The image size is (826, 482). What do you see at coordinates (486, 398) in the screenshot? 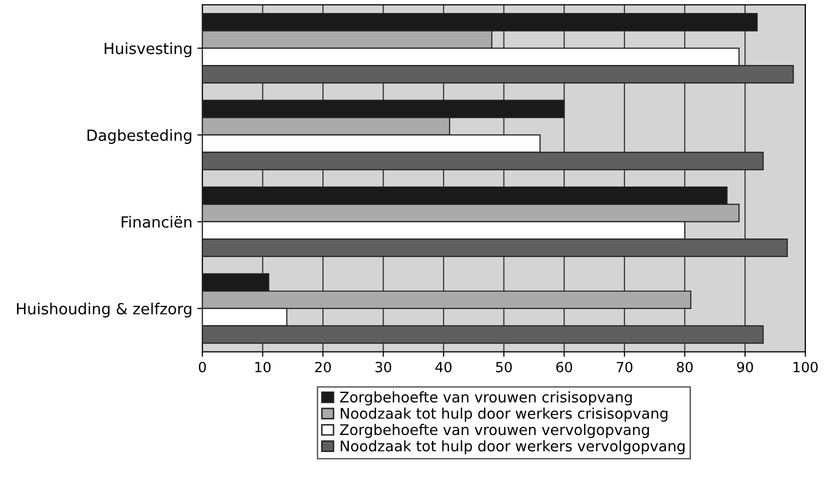
I see `legend-label: Zorgbehoefte van vrouwen crisisopvang` at bounding box center [486, 398].